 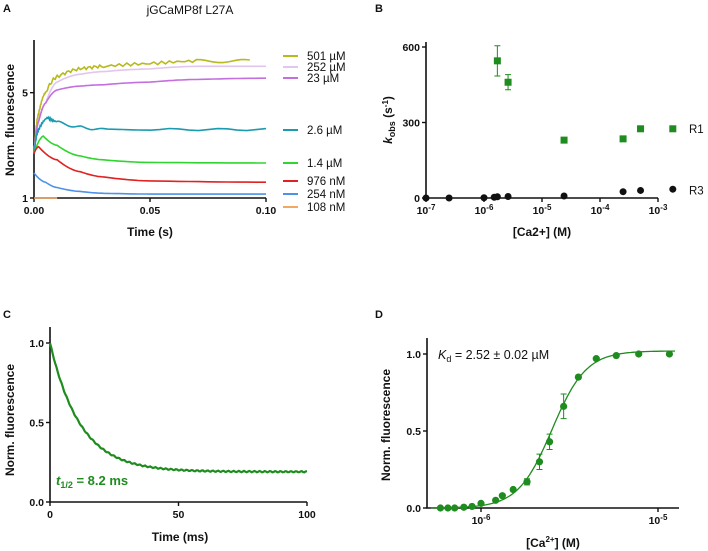 What do you see at coordinates (658, 210) in the screenshot?
I see `panel-b-xtick-label: 10⁻³` at bounding box center [658, 210].